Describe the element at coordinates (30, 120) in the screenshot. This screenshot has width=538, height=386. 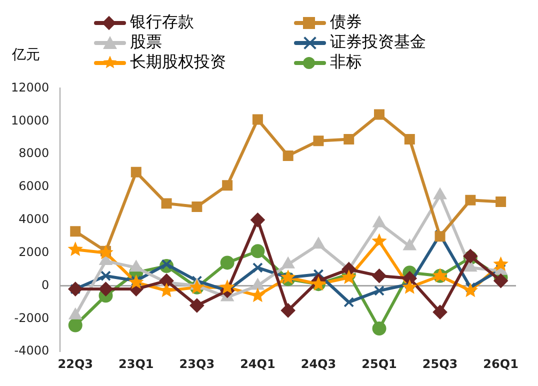
I see `y-tick-label: 10000` at that location.